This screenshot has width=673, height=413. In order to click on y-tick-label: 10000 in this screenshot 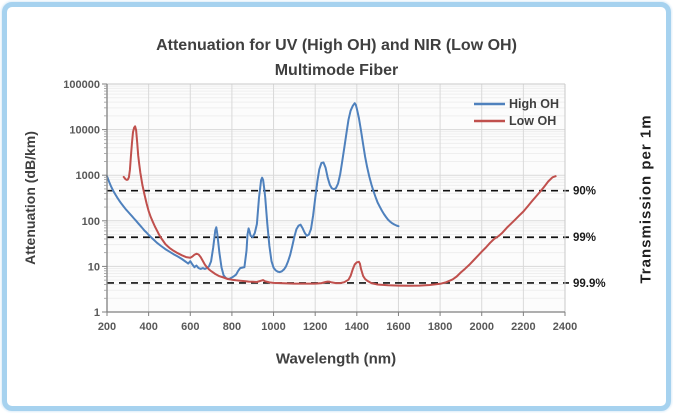, I will do `click(84, 131)`.